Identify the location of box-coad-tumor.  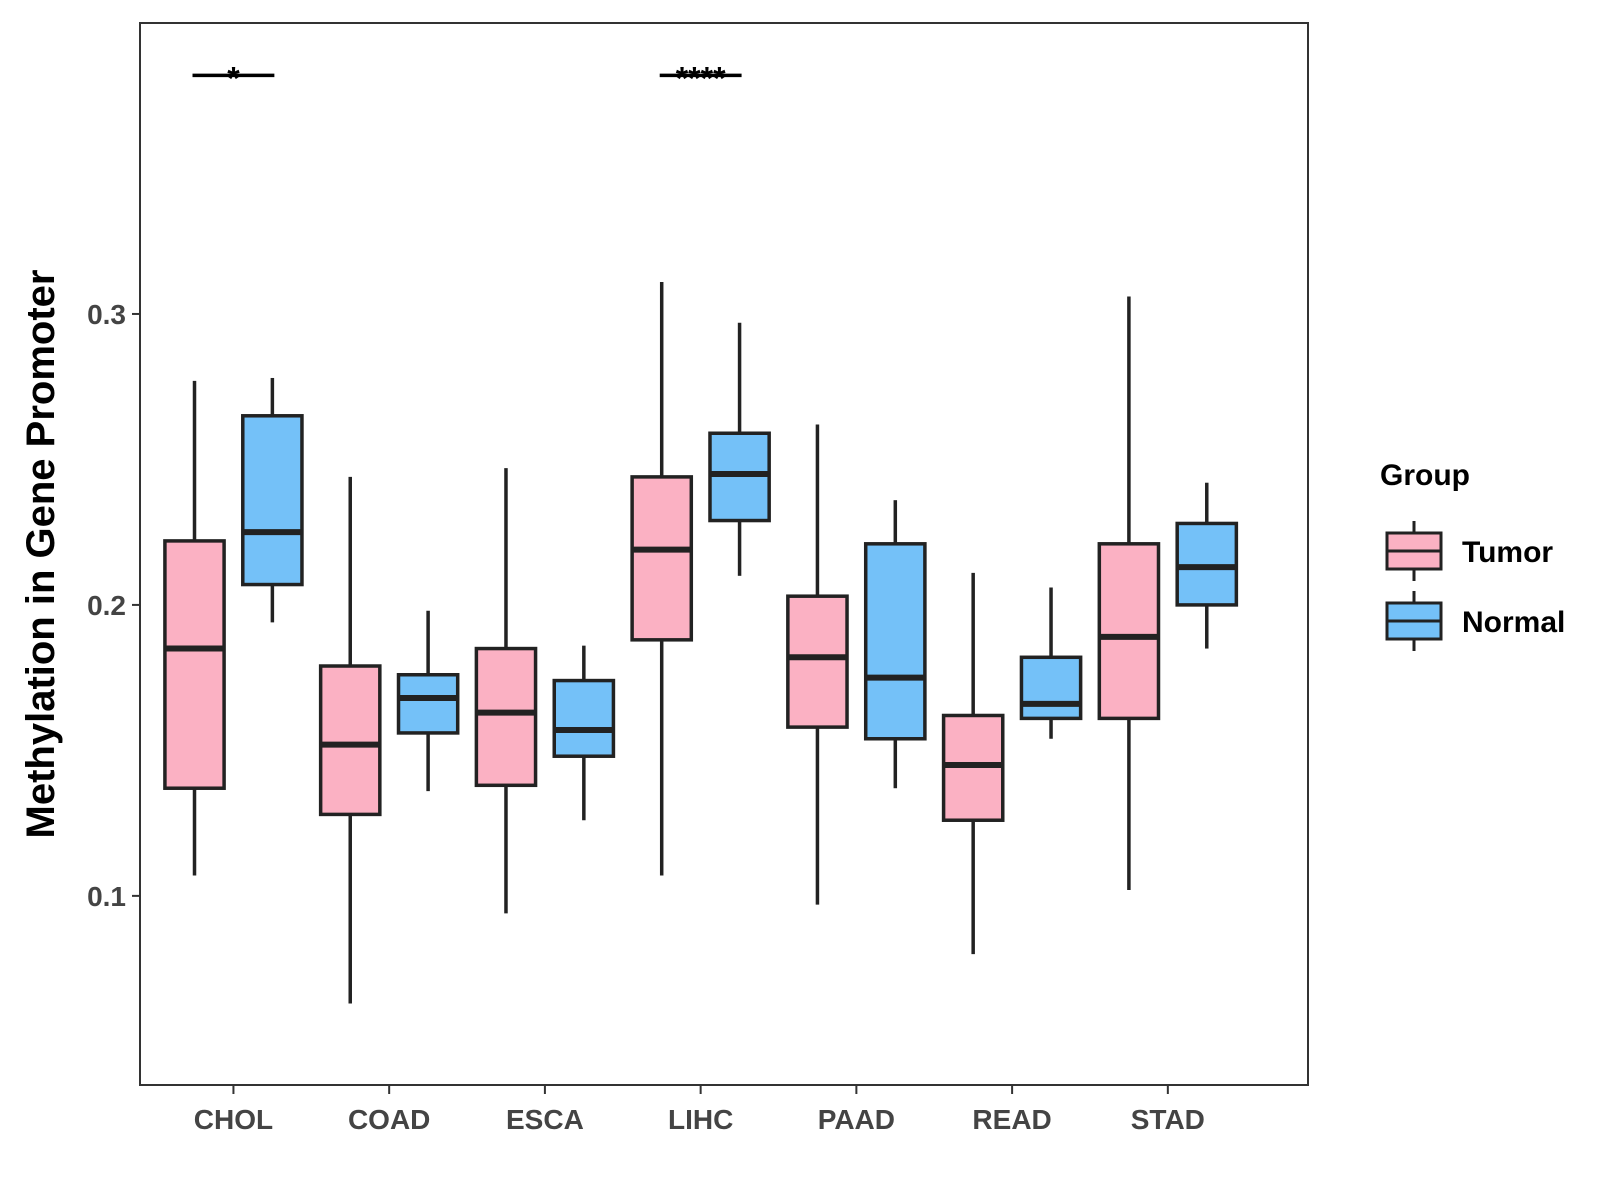
(350, 740).